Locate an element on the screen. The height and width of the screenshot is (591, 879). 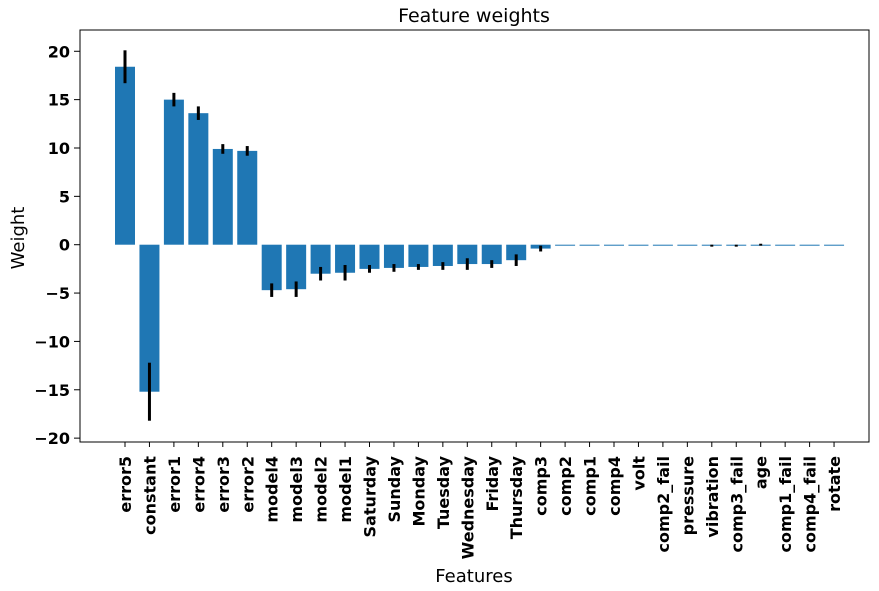
bar-error5 is located at coordinates (125, 155).